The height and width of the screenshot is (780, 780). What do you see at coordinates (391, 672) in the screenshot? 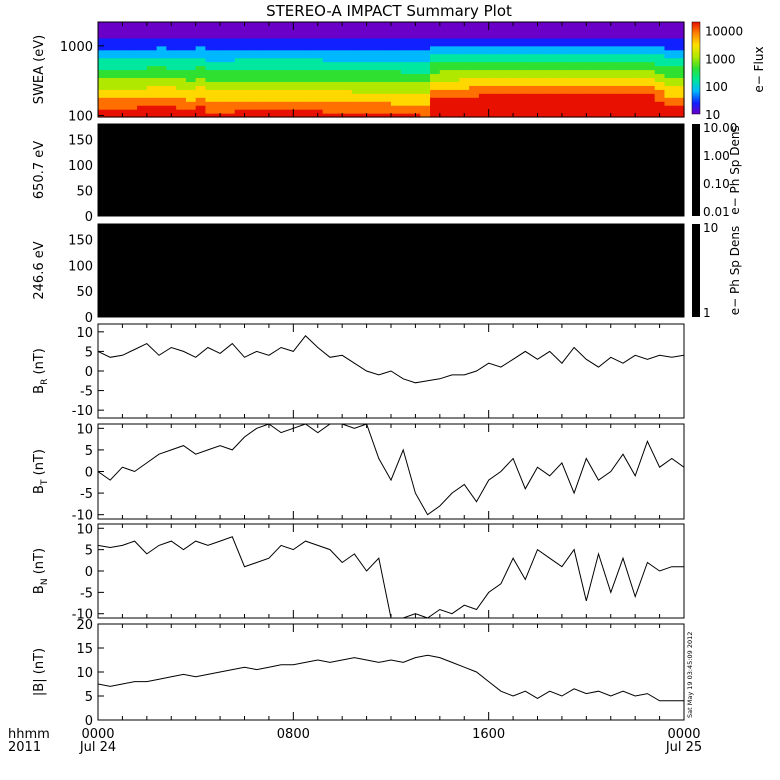
I see `panel-frame` at bounding box center [391, 672].